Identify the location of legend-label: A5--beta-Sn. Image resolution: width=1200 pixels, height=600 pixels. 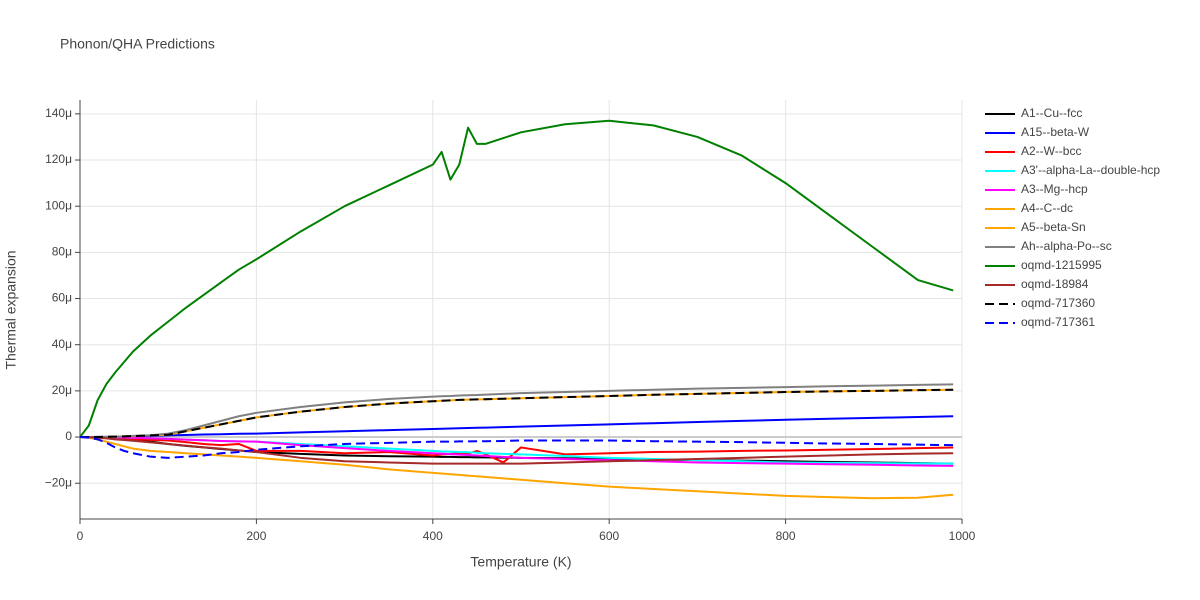
(1053, 227).